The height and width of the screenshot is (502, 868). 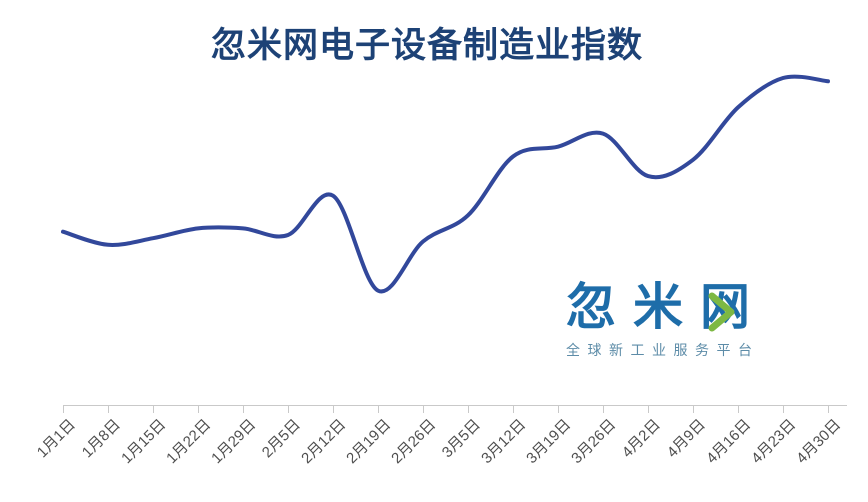 What do you see at coordinates (663, 350) in the screenshot?
I see `logo-tagline: 全球新工业服务平台` at bounding box center [663, 350].